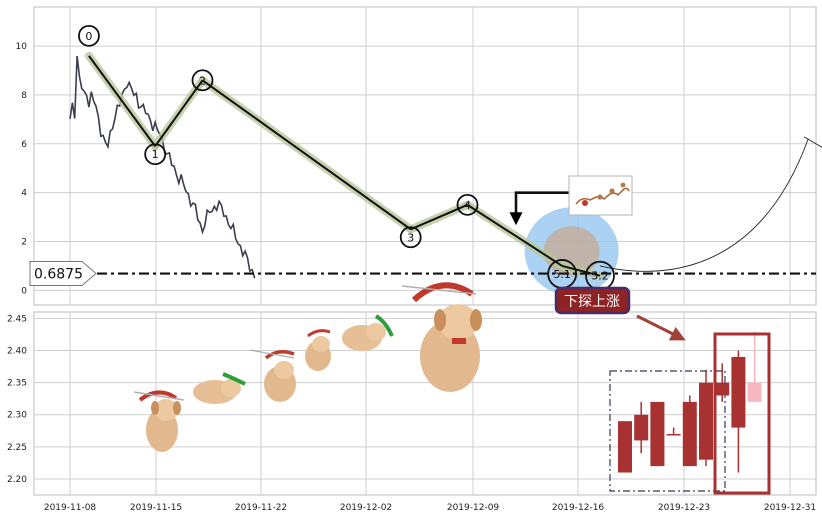 The width and height of the screenshot is (822, 520). I want to click on top-y-axis: 0 2 4 6 8 10, so click(22, 169).